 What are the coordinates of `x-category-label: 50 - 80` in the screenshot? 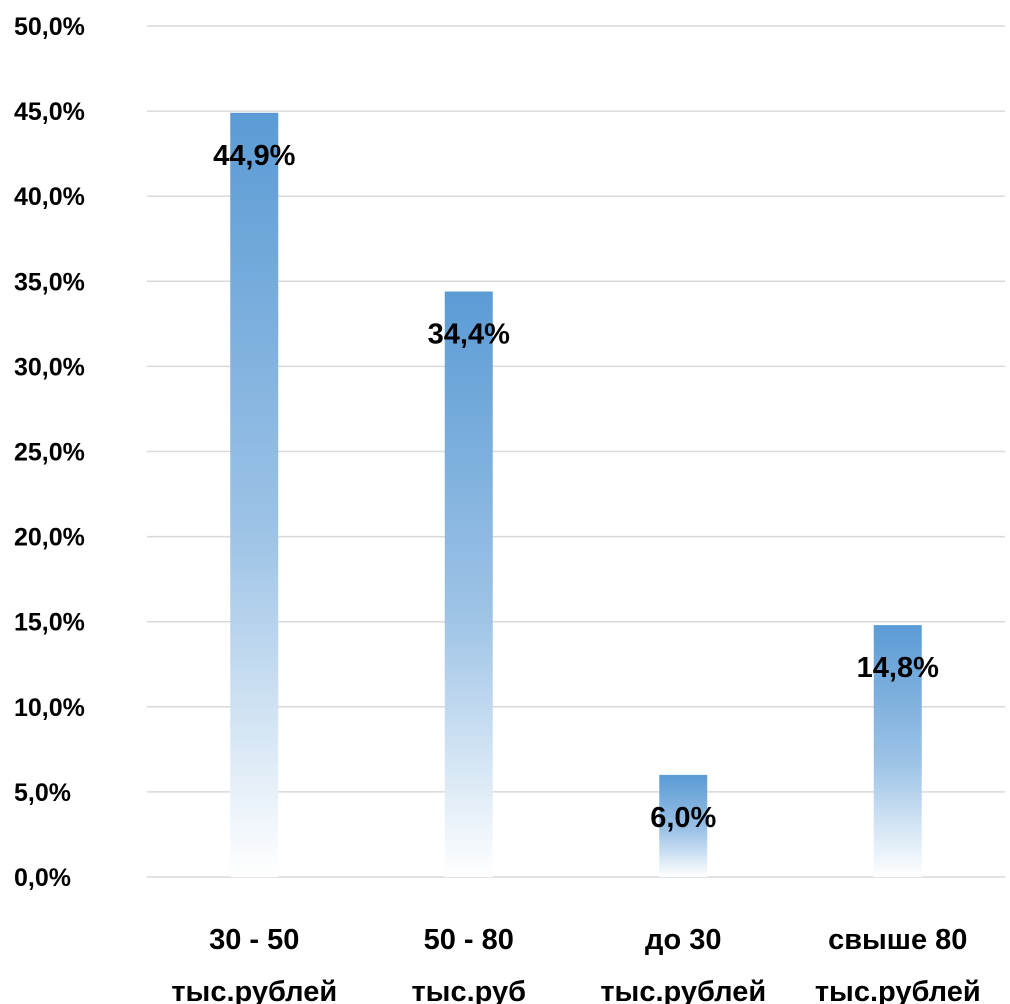 It's located at (469, 940).